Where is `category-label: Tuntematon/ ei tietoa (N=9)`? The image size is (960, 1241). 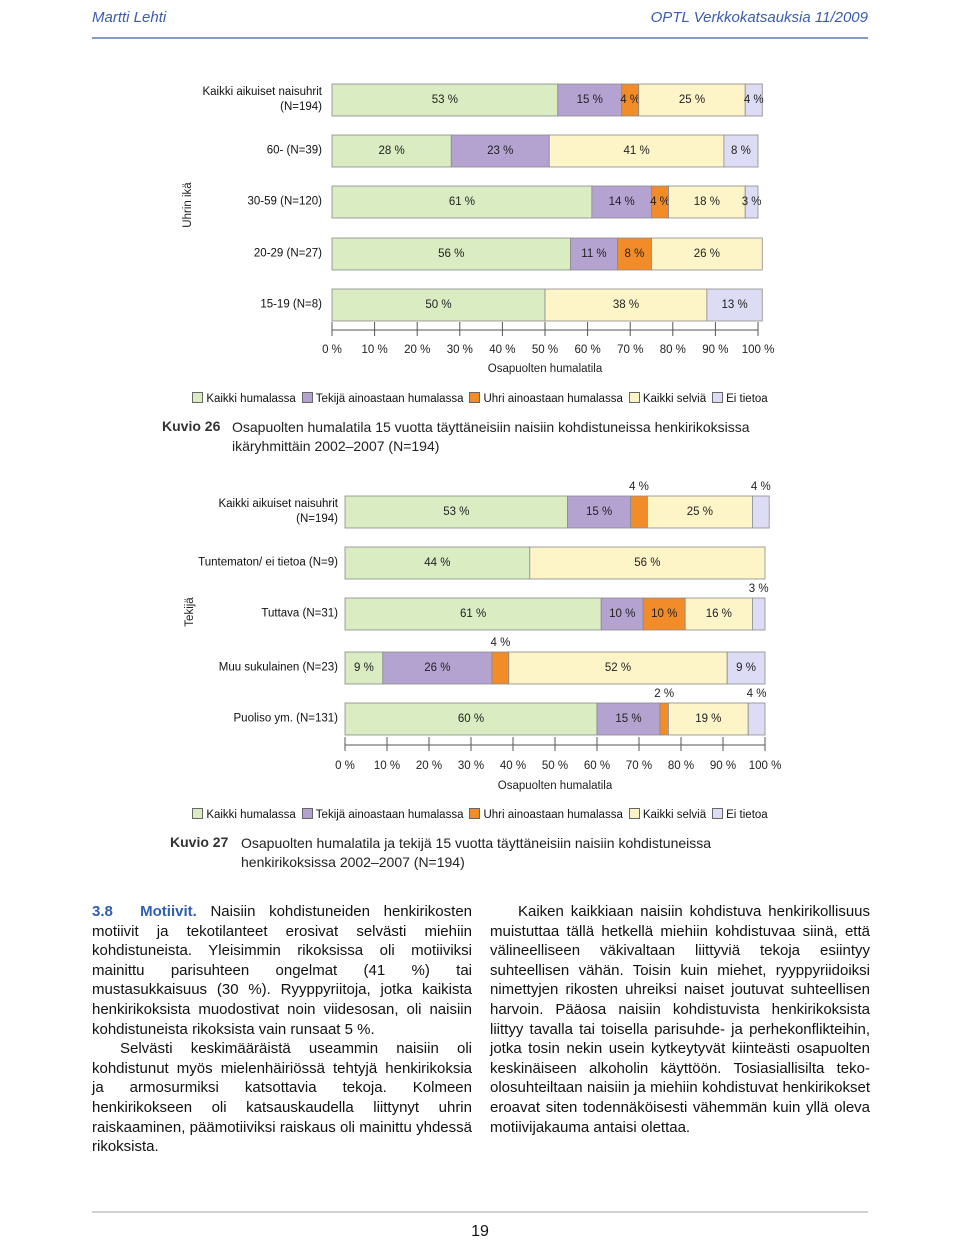
category-label: Tuntematon/ ei tietoa (N=9) is located at coordinates (268, 562).